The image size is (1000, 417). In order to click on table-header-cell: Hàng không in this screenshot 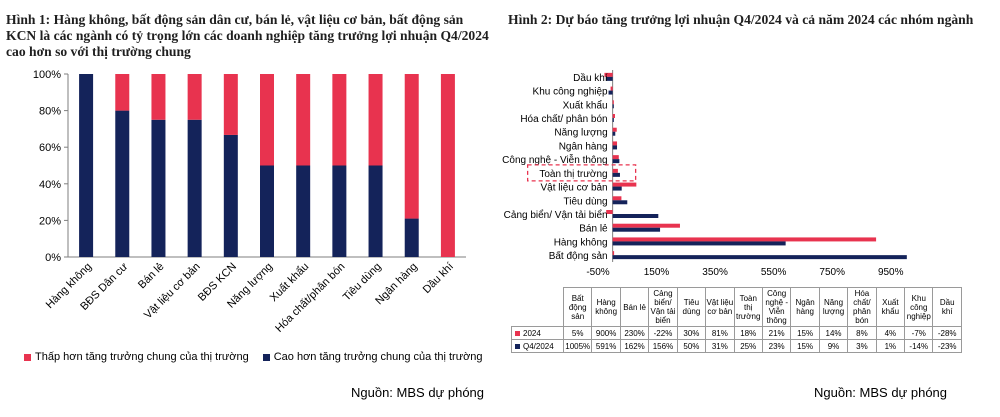, I will do `click(606, 307)`.